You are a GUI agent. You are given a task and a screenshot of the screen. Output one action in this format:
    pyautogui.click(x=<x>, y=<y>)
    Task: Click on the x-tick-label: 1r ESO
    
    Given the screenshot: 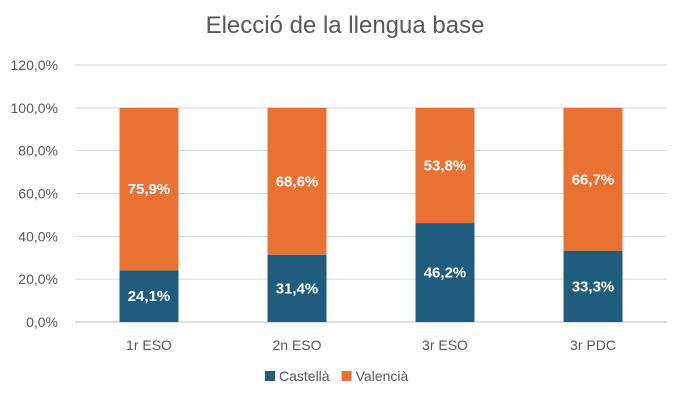 What is the action you would take?
    pyautogui.click(x=149, y=345)
    